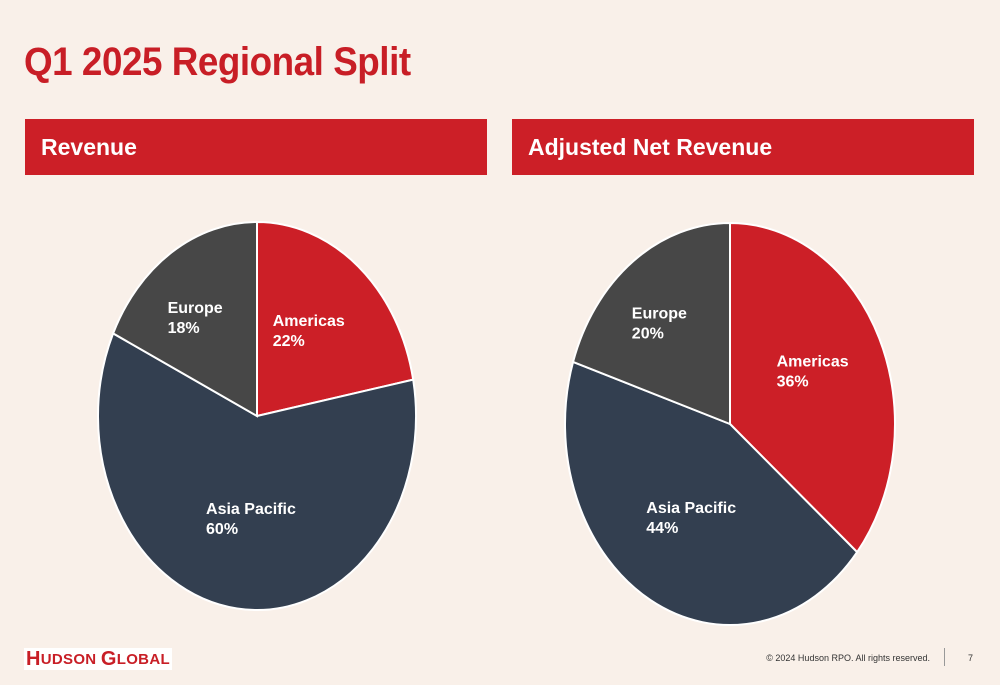  I want to click on pie-0-label-americas: Americas, so click(309, 321).